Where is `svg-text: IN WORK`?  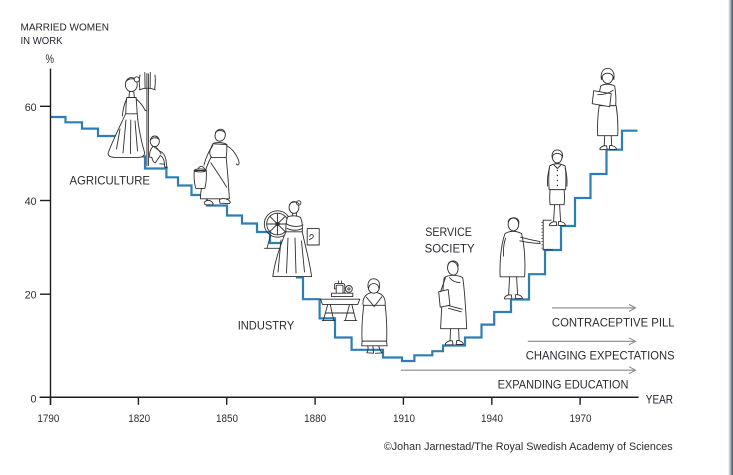 svg-text: IN WORK is located at coordinates (42, 41).